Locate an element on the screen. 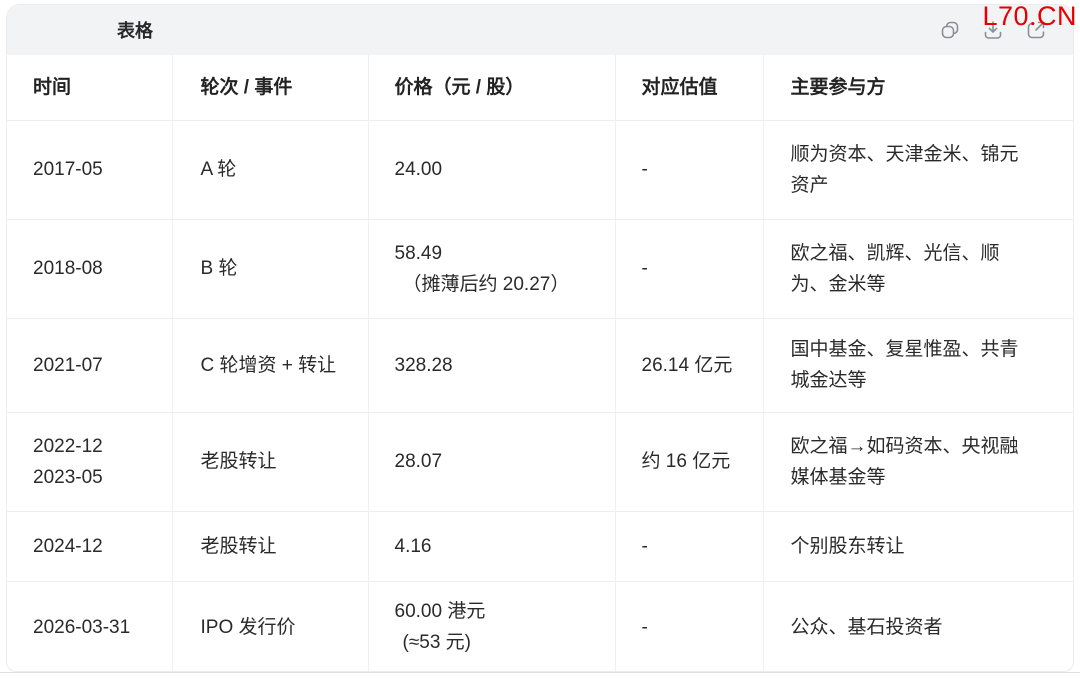 The width and height of the screenshot is (1080, 679). cell-participants: 欧之福、凯辉、光信、顺为、金米等 is located at coordinates (917, 268).